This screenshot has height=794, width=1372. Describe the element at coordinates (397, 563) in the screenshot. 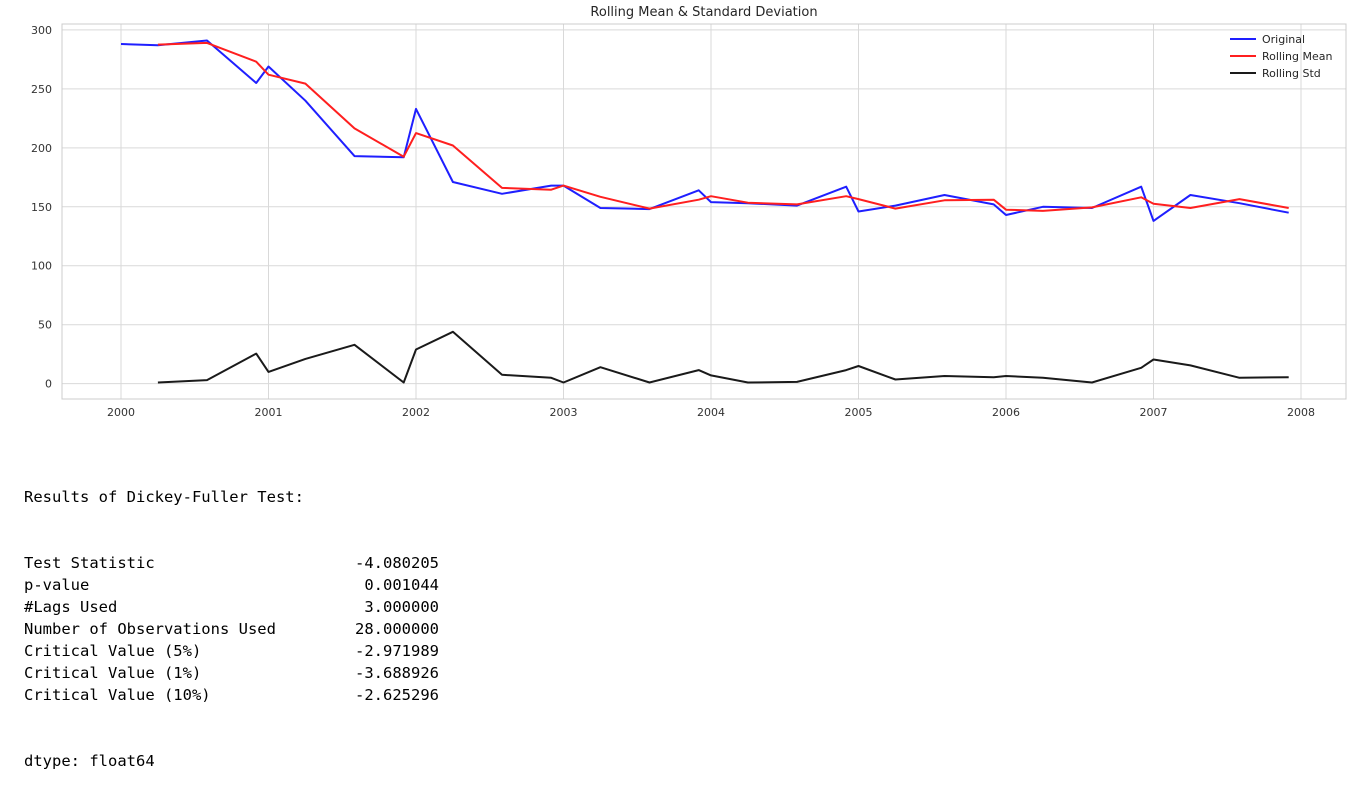

I see `output-row-value: -4.080205` at that location.